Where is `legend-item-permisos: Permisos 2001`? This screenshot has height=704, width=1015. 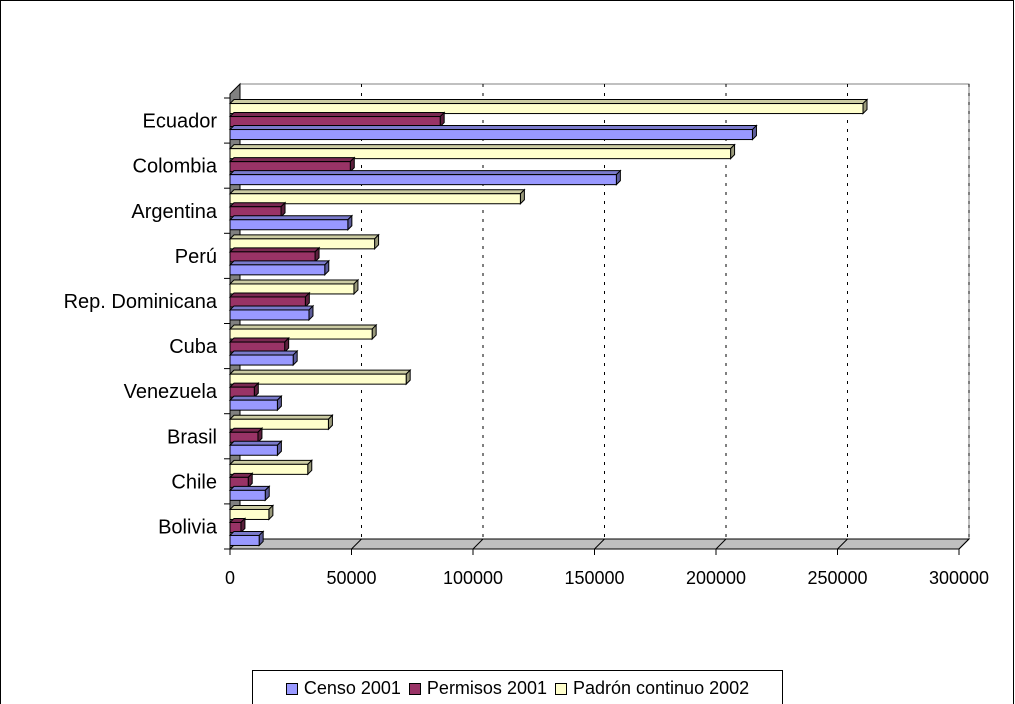 legend-item-permisos: Permisos 2001 is located at coordinates (478, 688).